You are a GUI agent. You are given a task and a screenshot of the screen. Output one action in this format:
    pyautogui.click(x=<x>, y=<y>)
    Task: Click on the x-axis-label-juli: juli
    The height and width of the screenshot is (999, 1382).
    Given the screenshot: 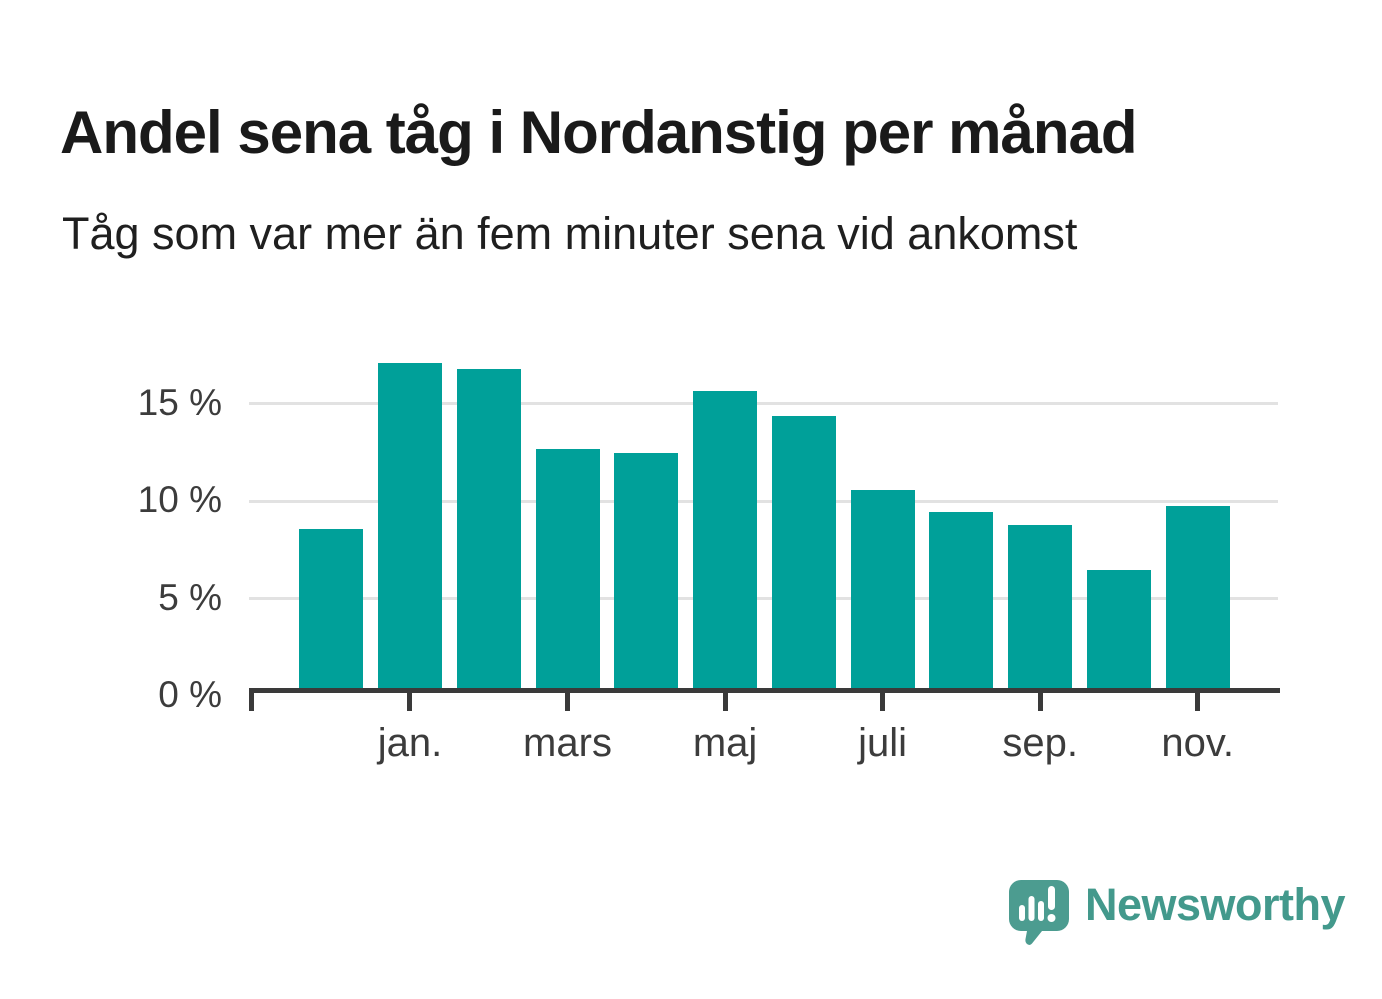 What is the action you would take?
    pyautogui.click(x=883, y=743)
    